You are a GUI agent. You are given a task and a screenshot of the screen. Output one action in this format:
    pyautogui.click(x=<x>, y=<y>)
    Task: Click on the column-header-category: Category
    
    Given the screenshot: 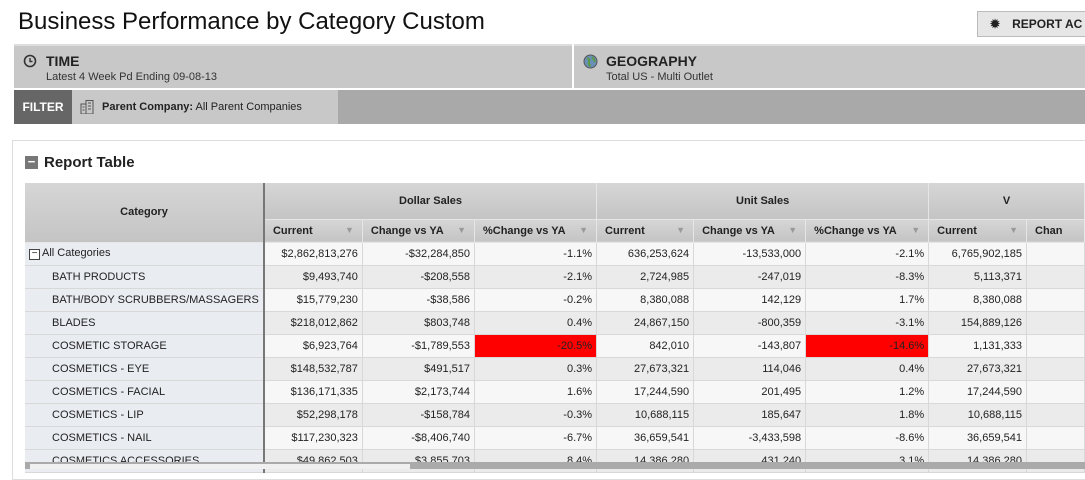 What is the action you would take?
    pyautogui.click(x=145, y=213)
    